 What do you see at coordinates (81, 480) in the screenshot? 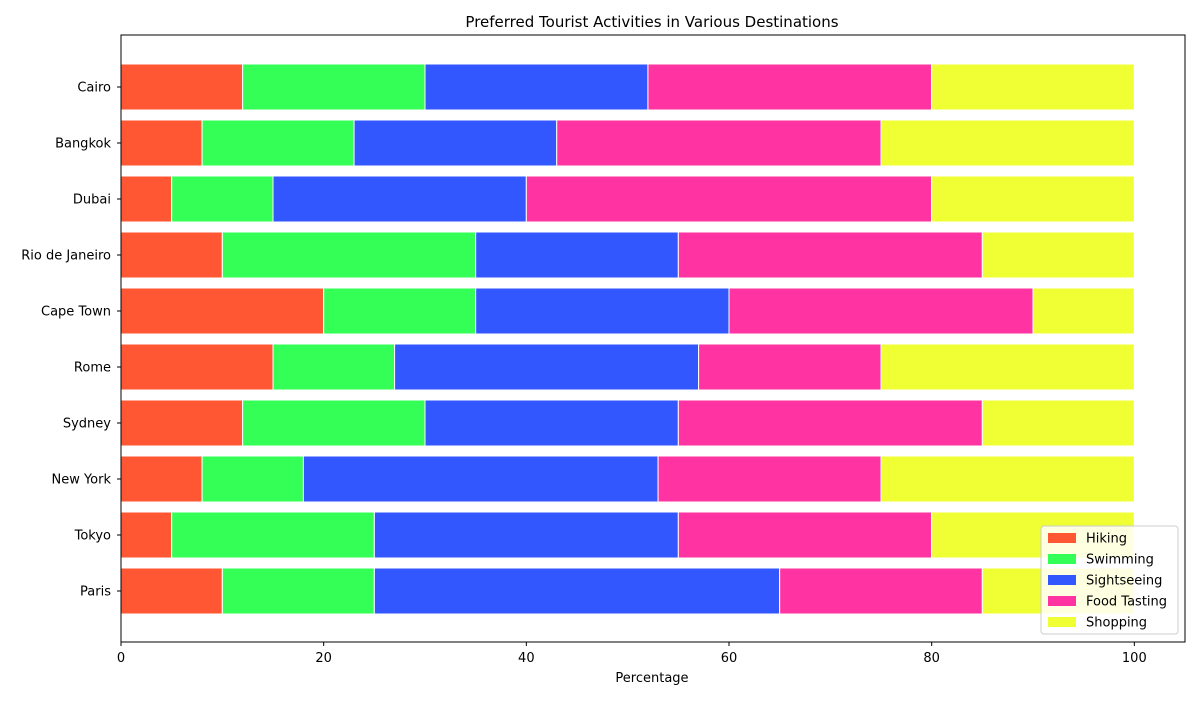
I see `y-tick-label: New York` at bounding box center [81, 480].